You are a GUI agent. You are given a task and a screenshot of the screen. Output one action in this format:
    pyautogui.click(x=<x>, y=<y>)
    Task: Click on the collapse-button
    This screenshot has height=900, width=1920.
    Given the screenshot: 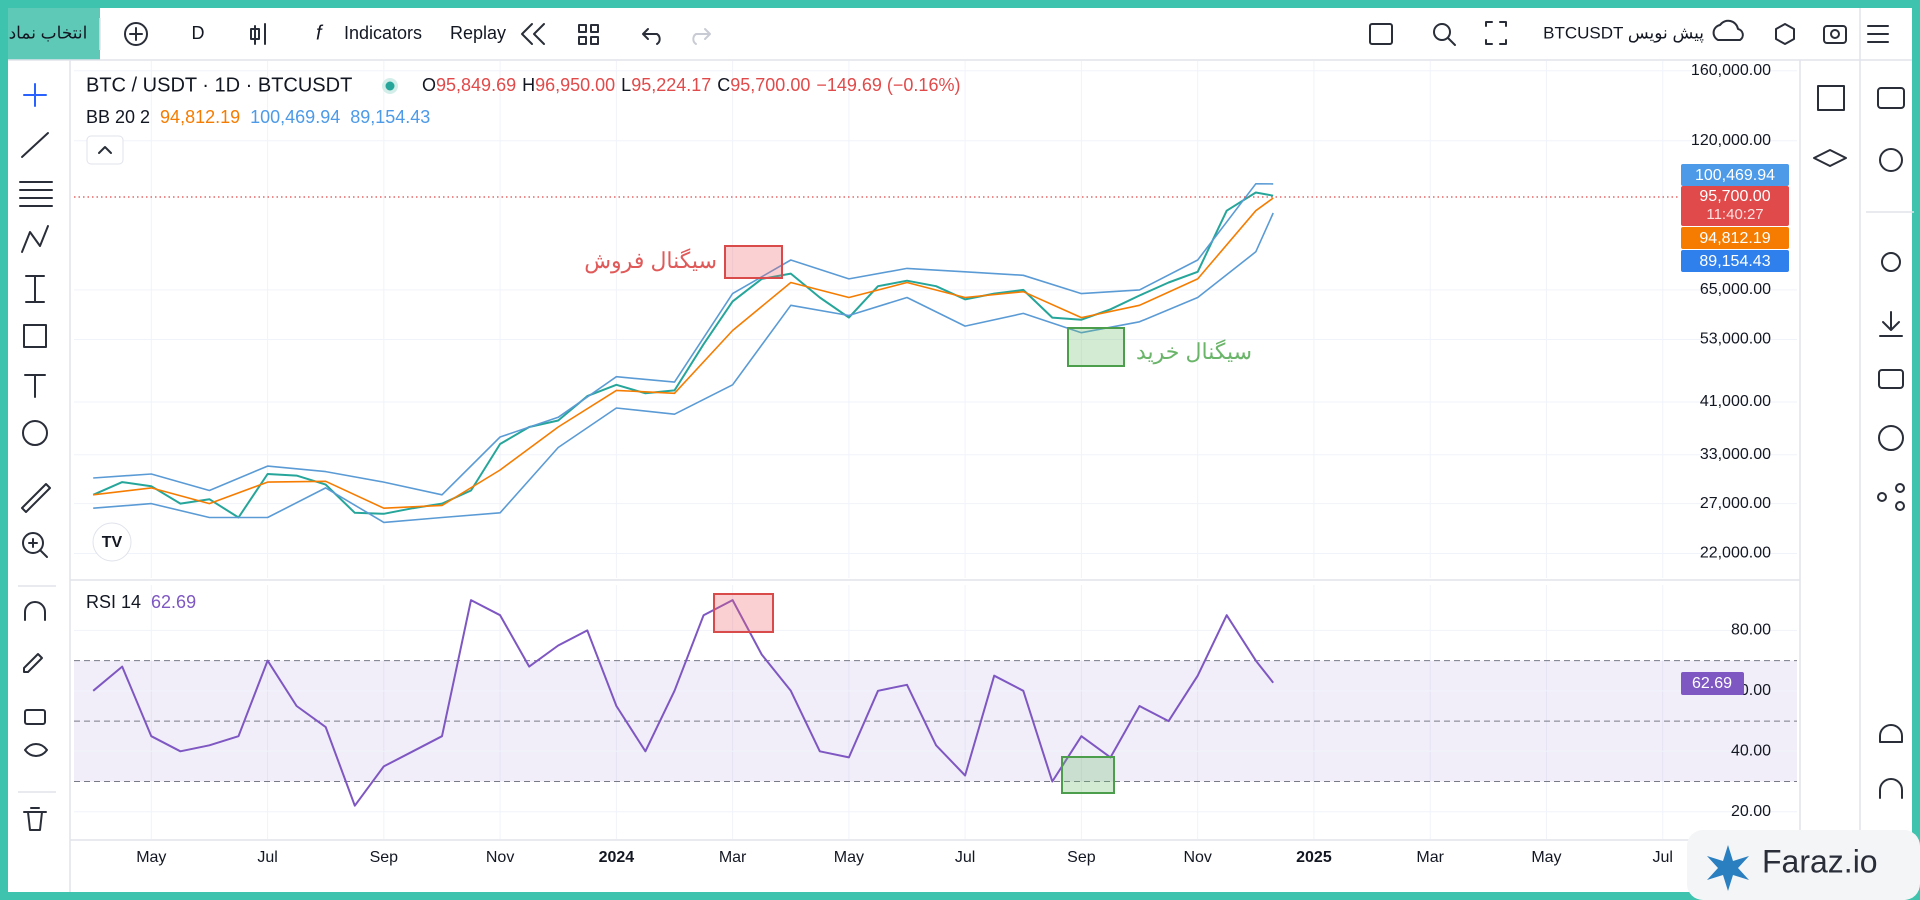 What is the action you would take?
    pyautogui.click(x=105, y=150)
    